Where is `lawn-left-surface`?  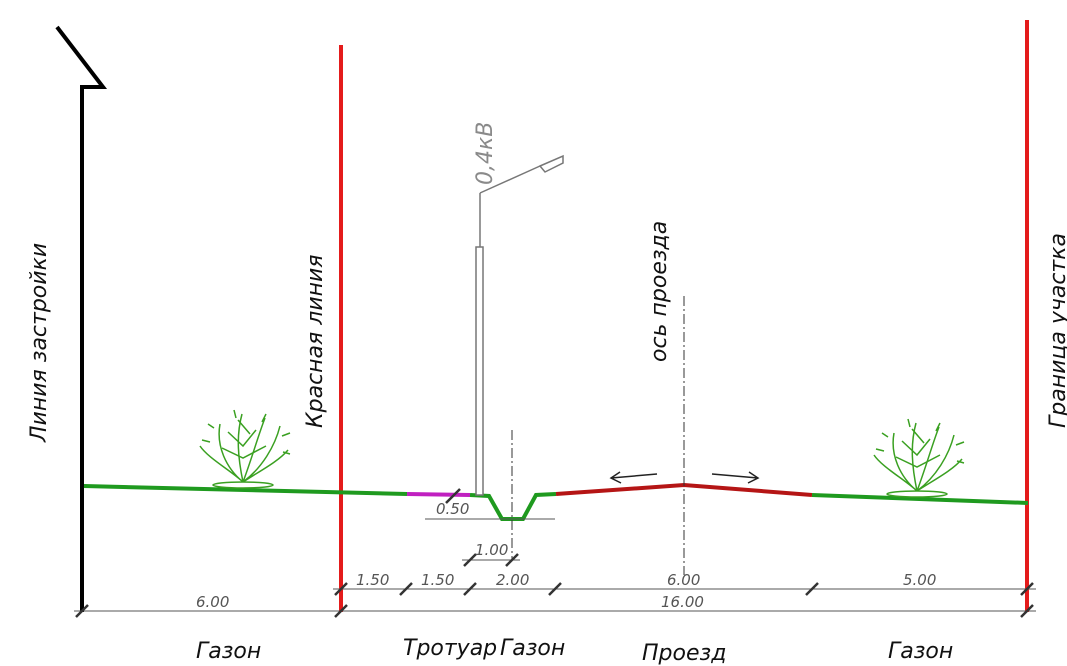 lawn-left-surface is located at coordinates (245, 490).